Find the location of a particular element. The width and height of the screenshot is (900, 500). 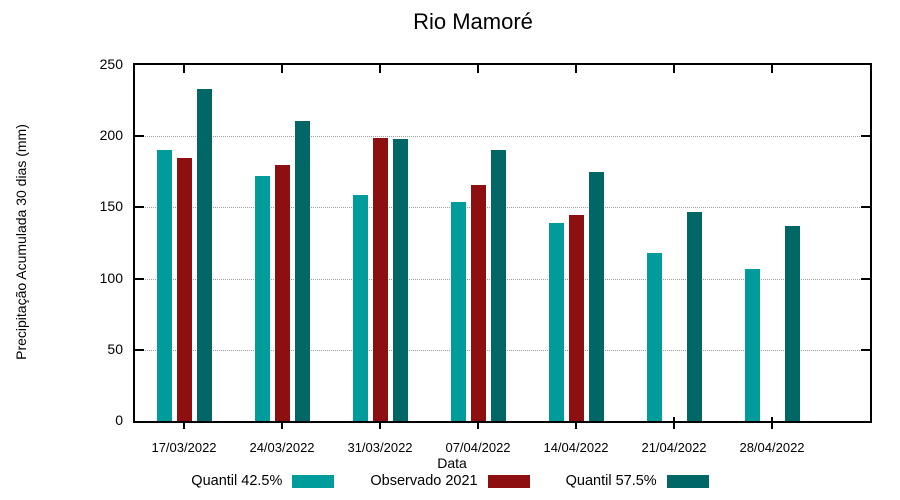

legend-item: Quantil 57.5% is located at coordinates (637, 481).